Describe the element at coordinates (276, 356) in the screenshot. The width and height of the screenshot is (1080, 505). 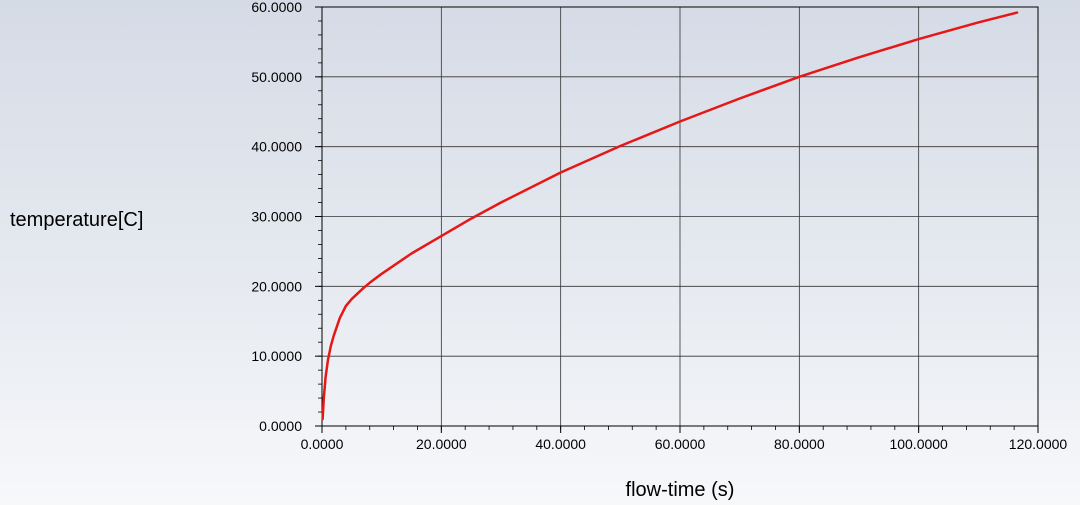
I see `y-tick-label: 10.0000` at that location.